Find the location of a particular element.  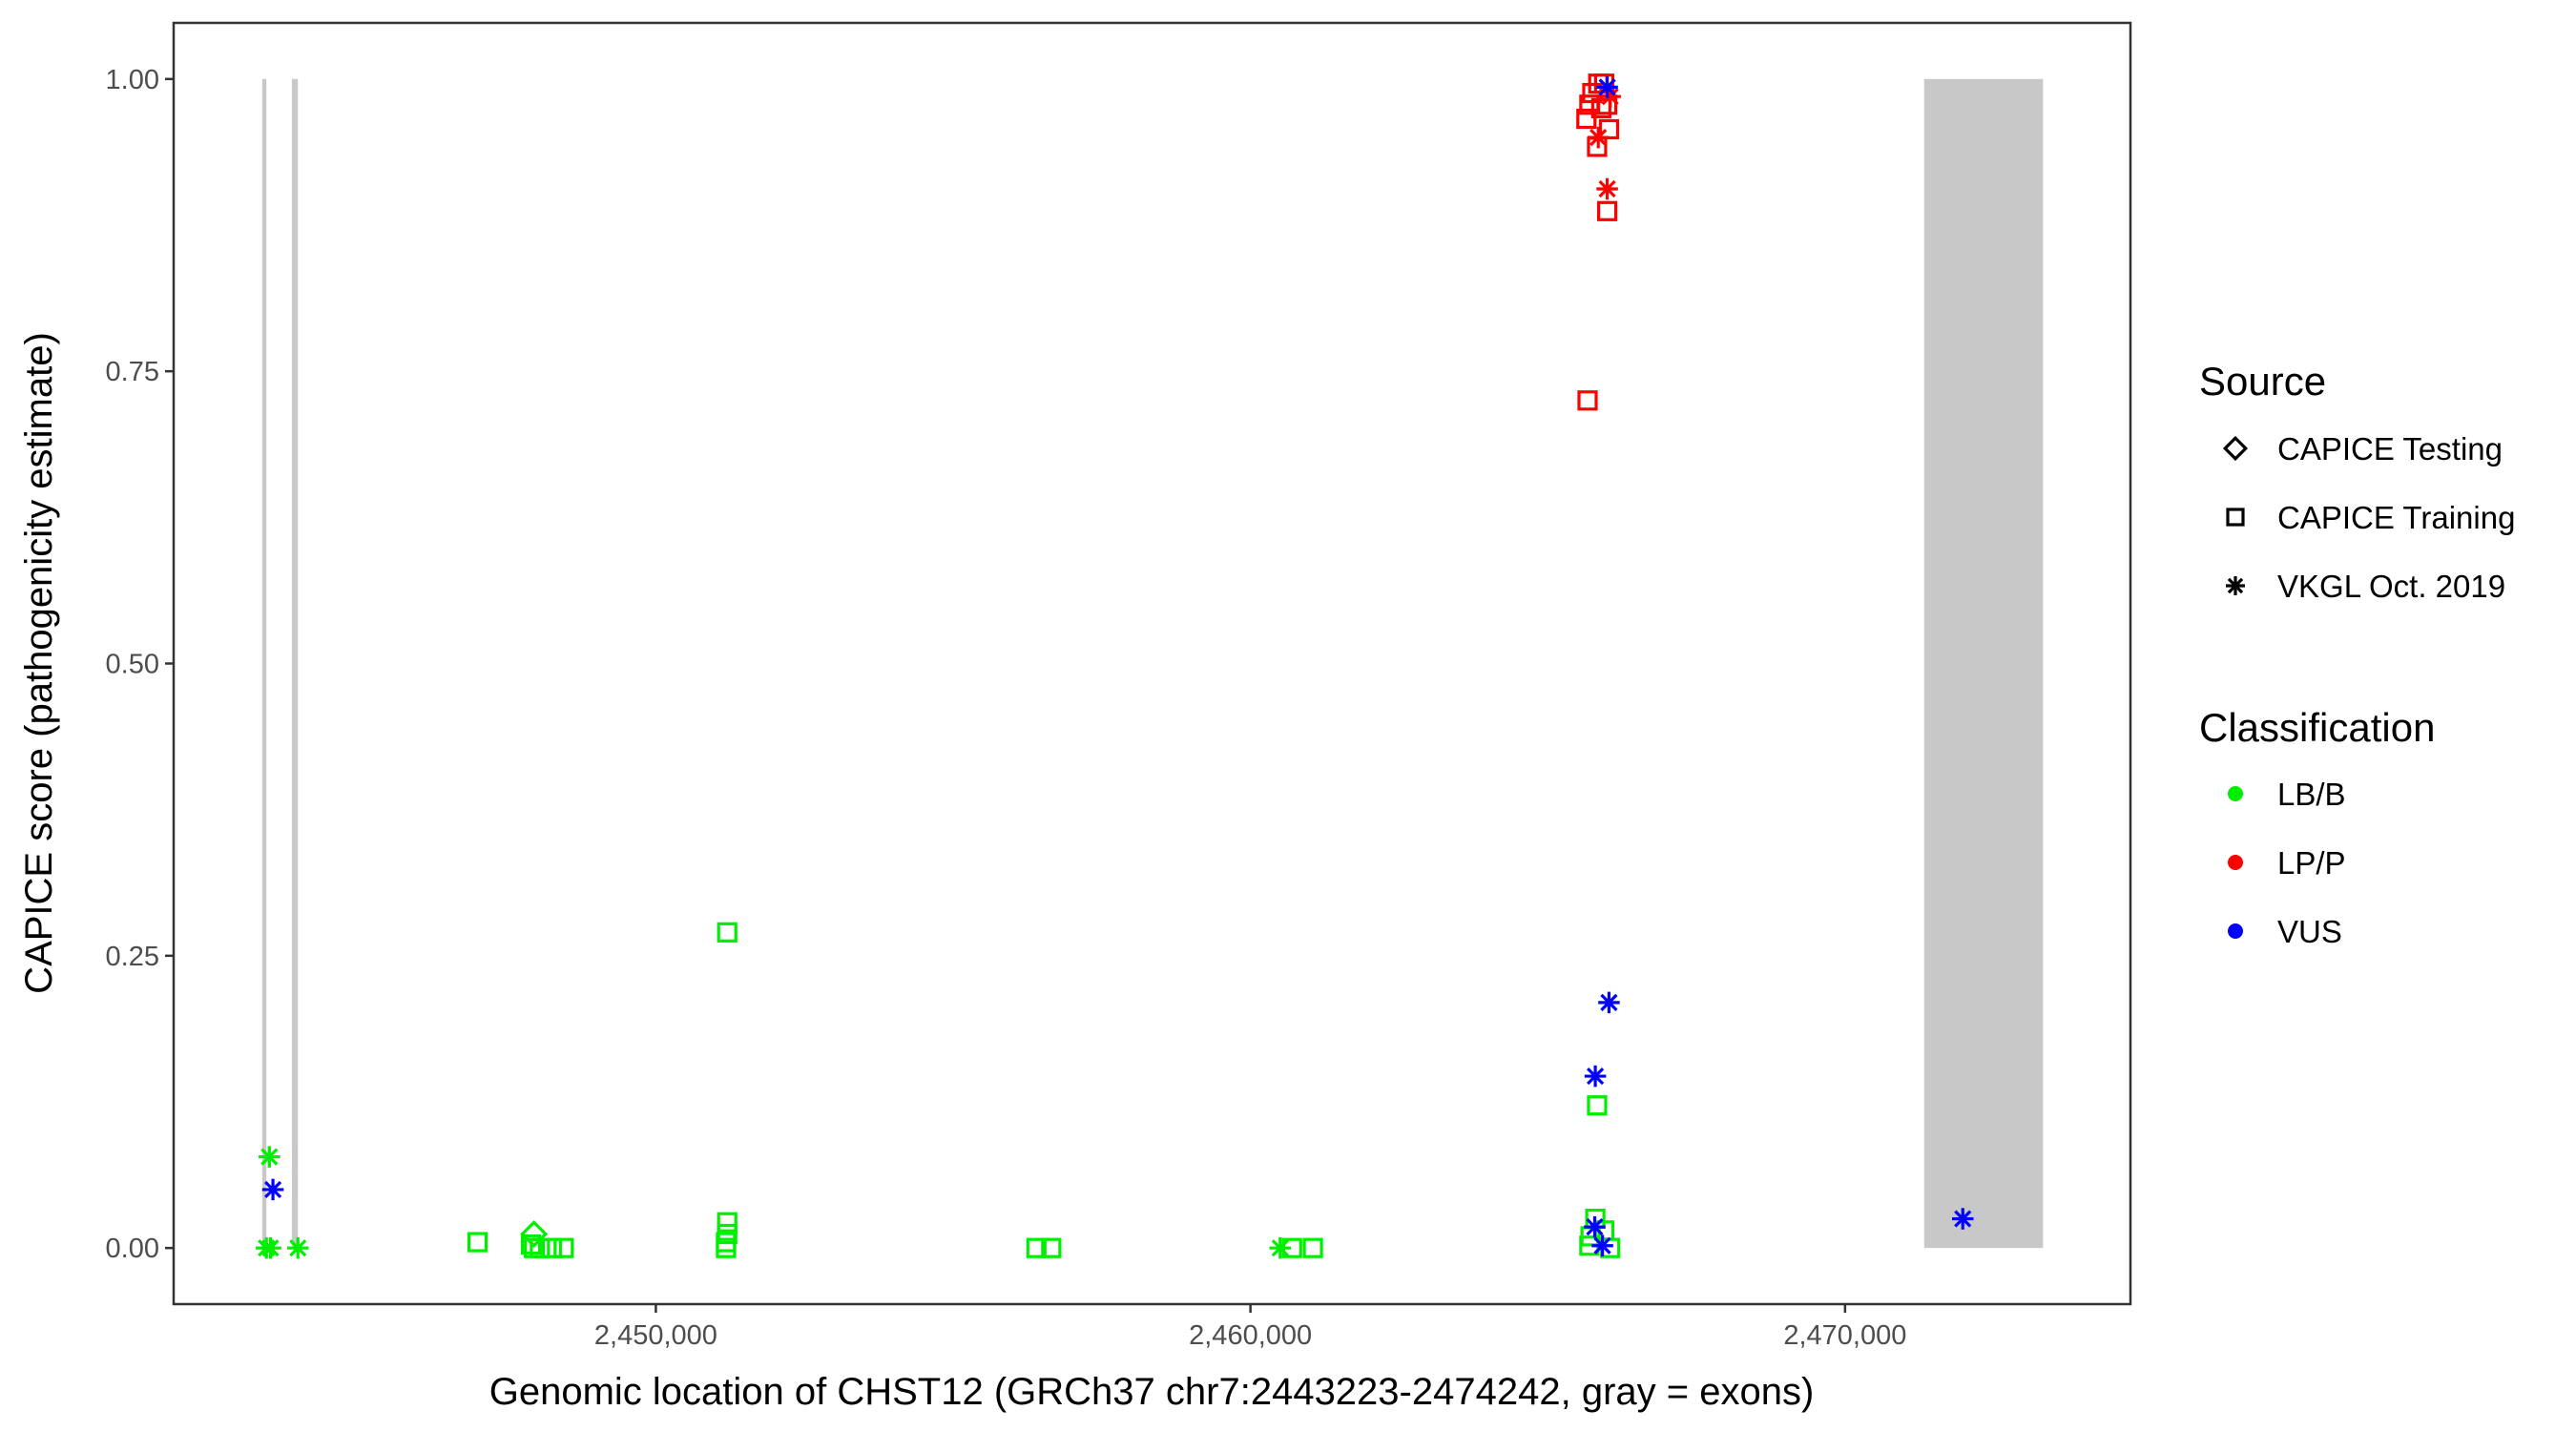

legend-title-source: Source is located at coordinates (2262, 381).